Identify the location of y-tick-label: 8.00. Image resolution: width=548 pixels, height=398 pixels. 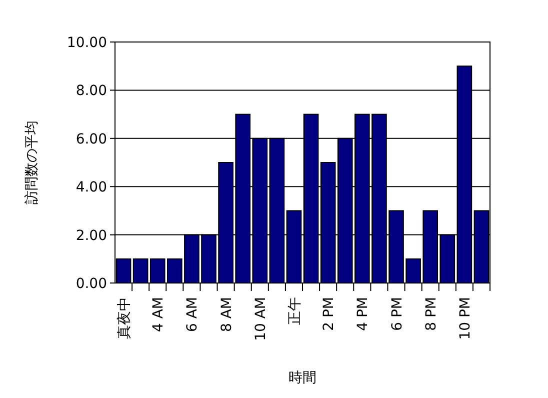
(91, 91).